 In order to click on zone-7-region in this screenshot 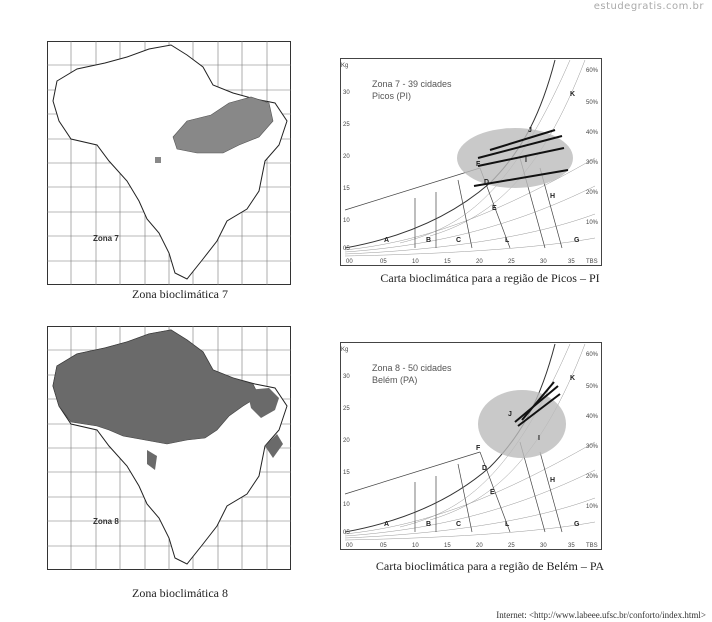, I will do `click(223, 125)`.